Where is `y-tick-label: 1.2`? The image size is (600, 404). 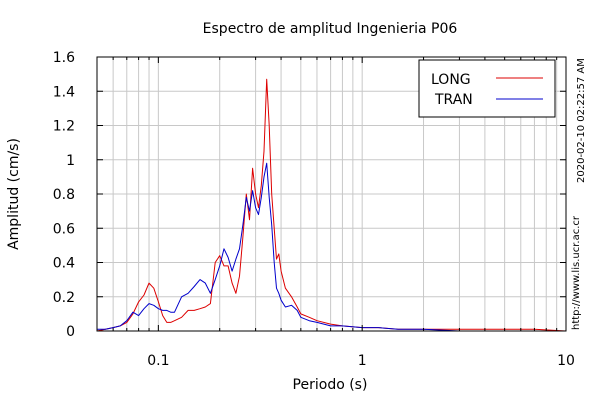 y-tick-label: 1.2 is located at coordinates (64, 127).